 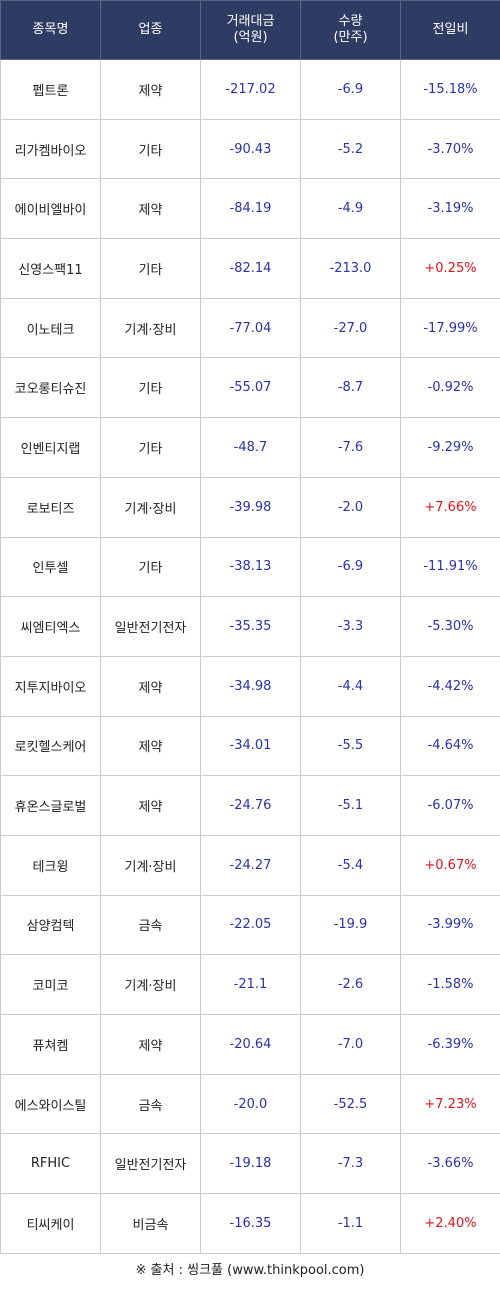 What do you see at coordinates (450, 89) in the screenshot?
I see `change-cell: -15.18%` at bounding box center [450, 89].